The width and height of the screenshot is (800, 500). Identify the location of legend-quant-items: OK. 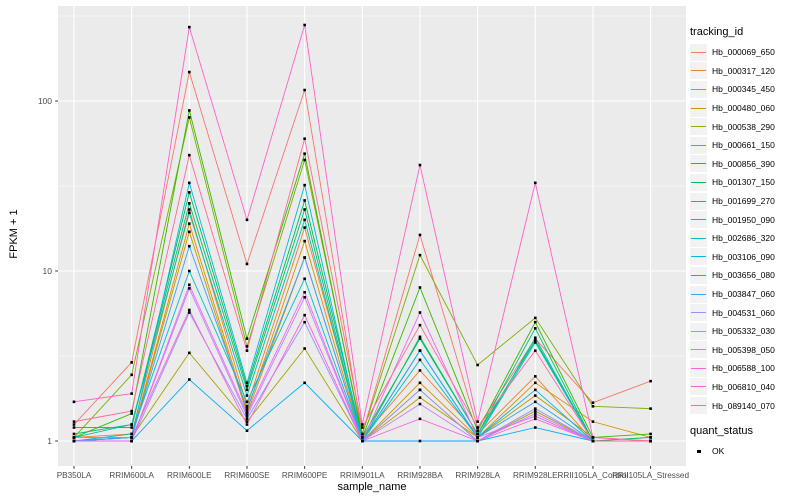
(745, 451).